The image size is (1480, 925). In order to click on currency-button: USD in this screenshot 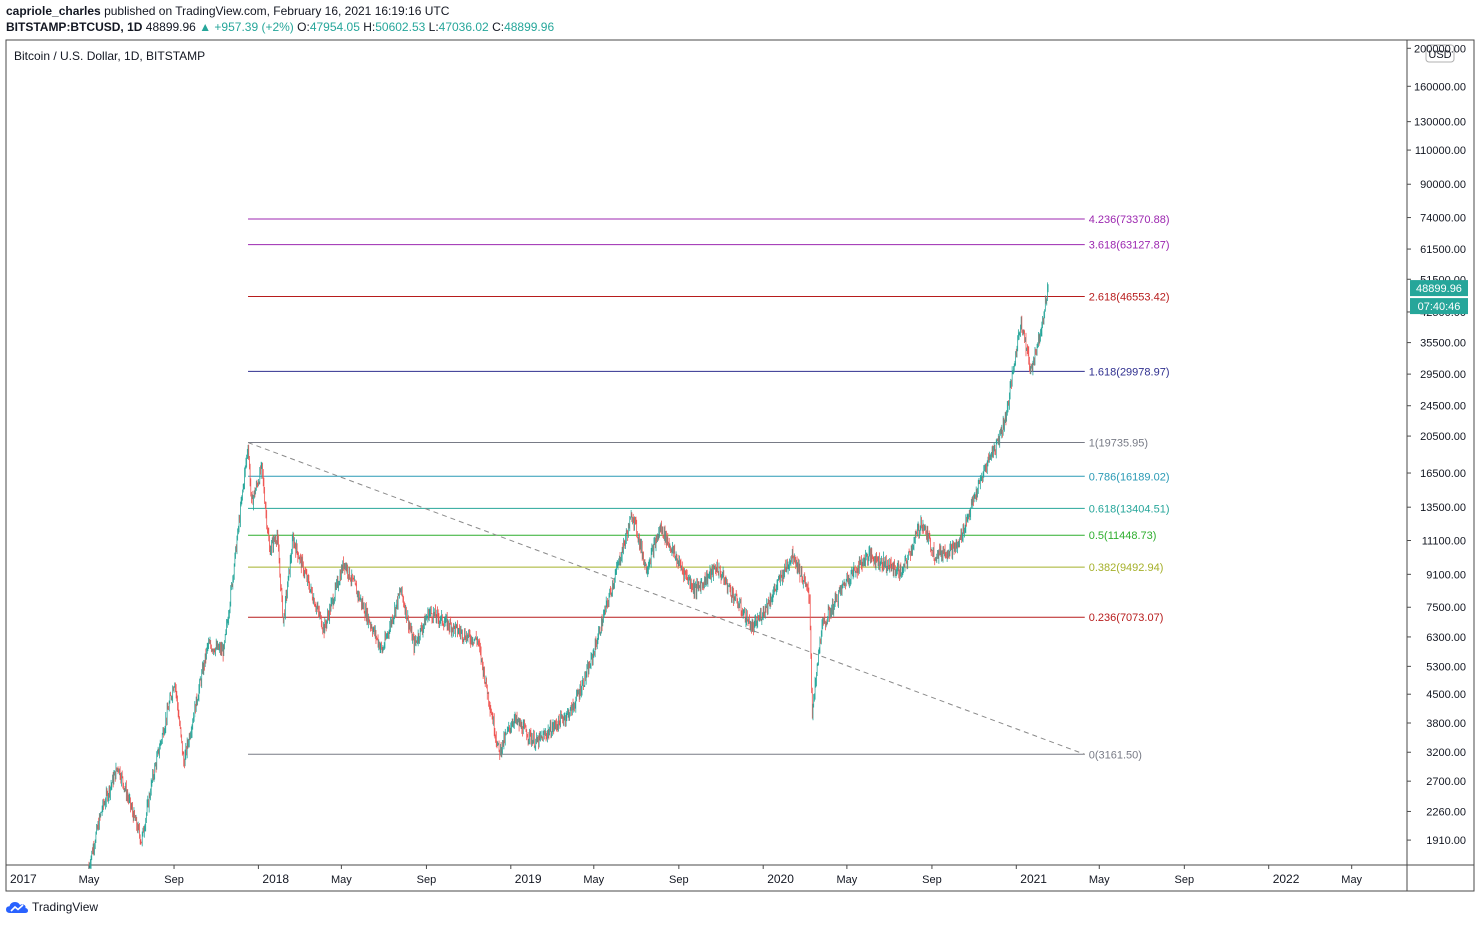, I will do `click(1440, 53)`.